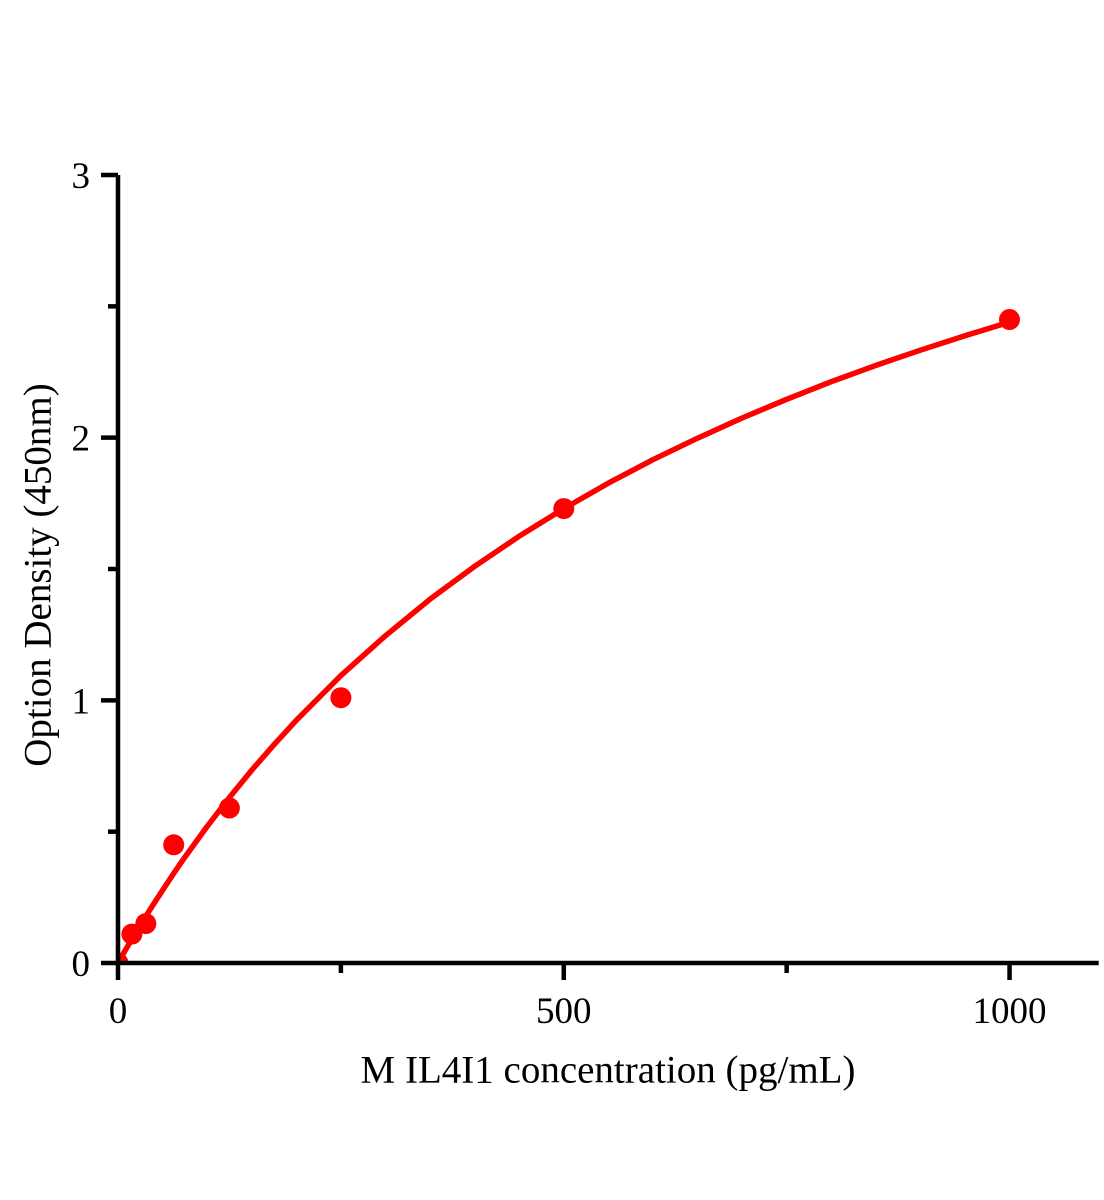 The height and width of the screenshot is (1200, 1104). Describe the element at coordinates (564, 1011) in the screenshot. I see `x-tick-label: 500` at that location.